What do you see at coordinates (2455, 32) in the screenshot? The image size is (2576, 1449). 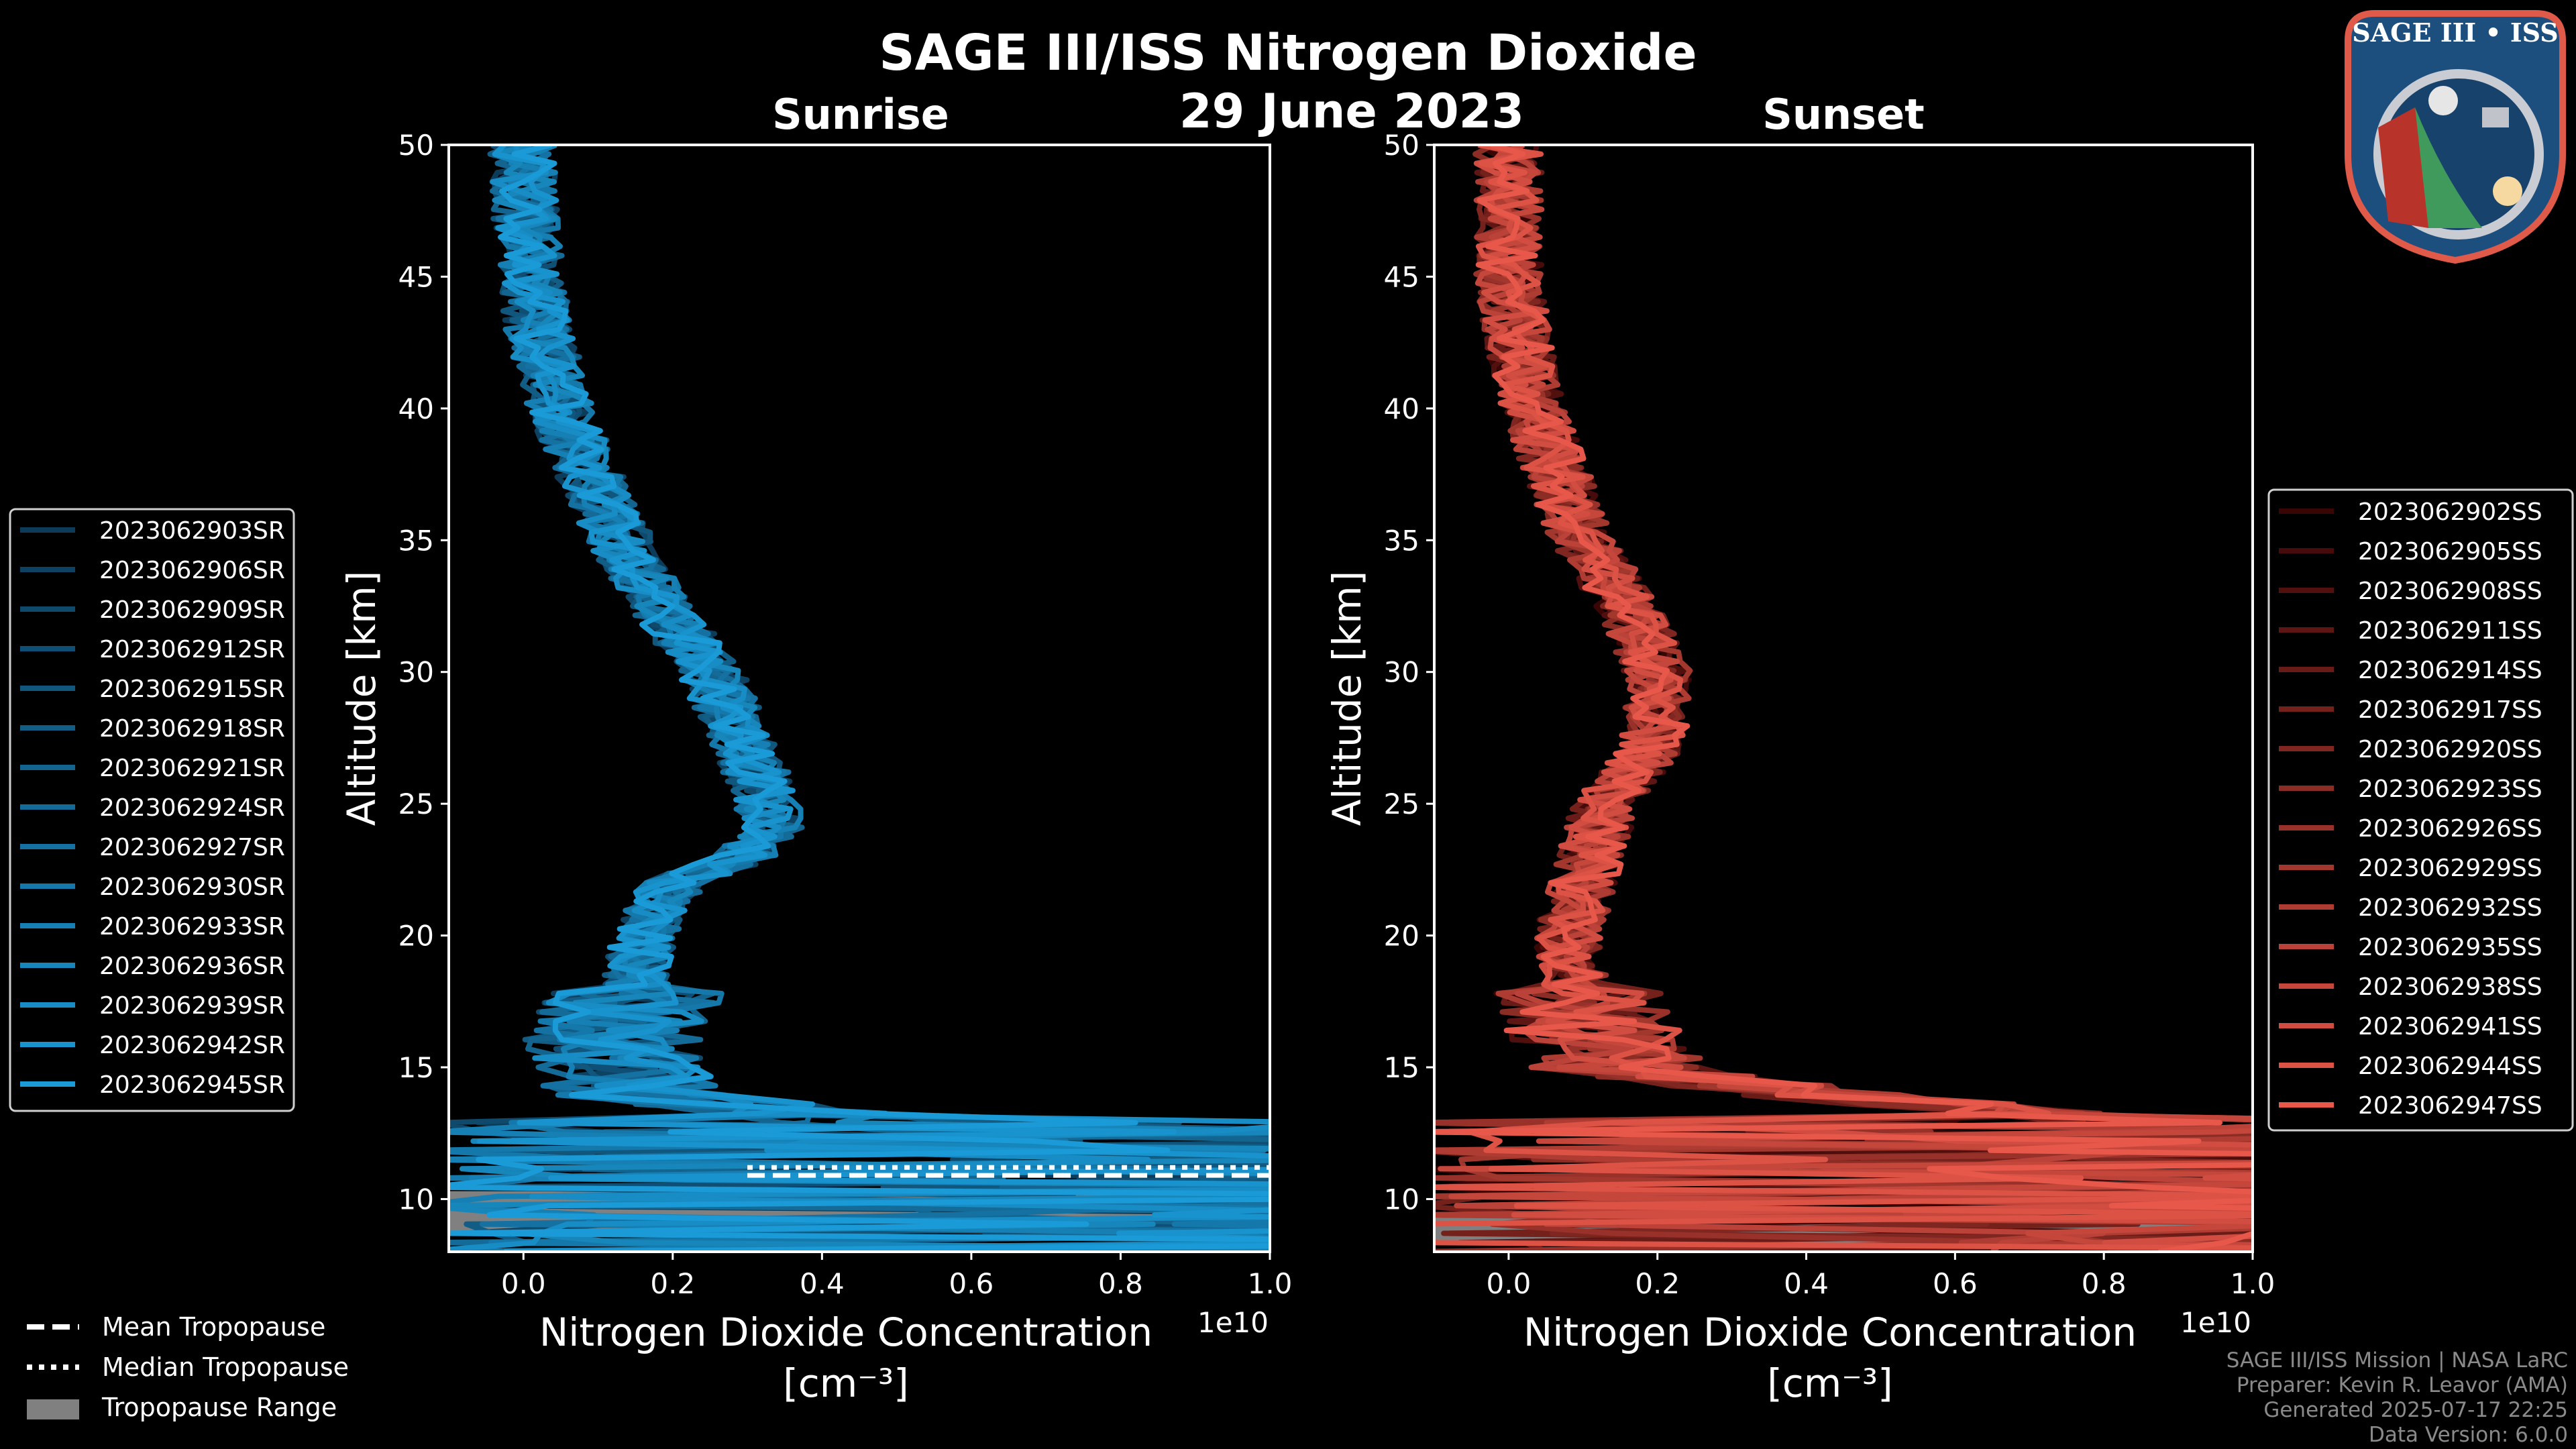 I see `logo-text: SAGE III • ISS` at bounding box center [2455, 32].